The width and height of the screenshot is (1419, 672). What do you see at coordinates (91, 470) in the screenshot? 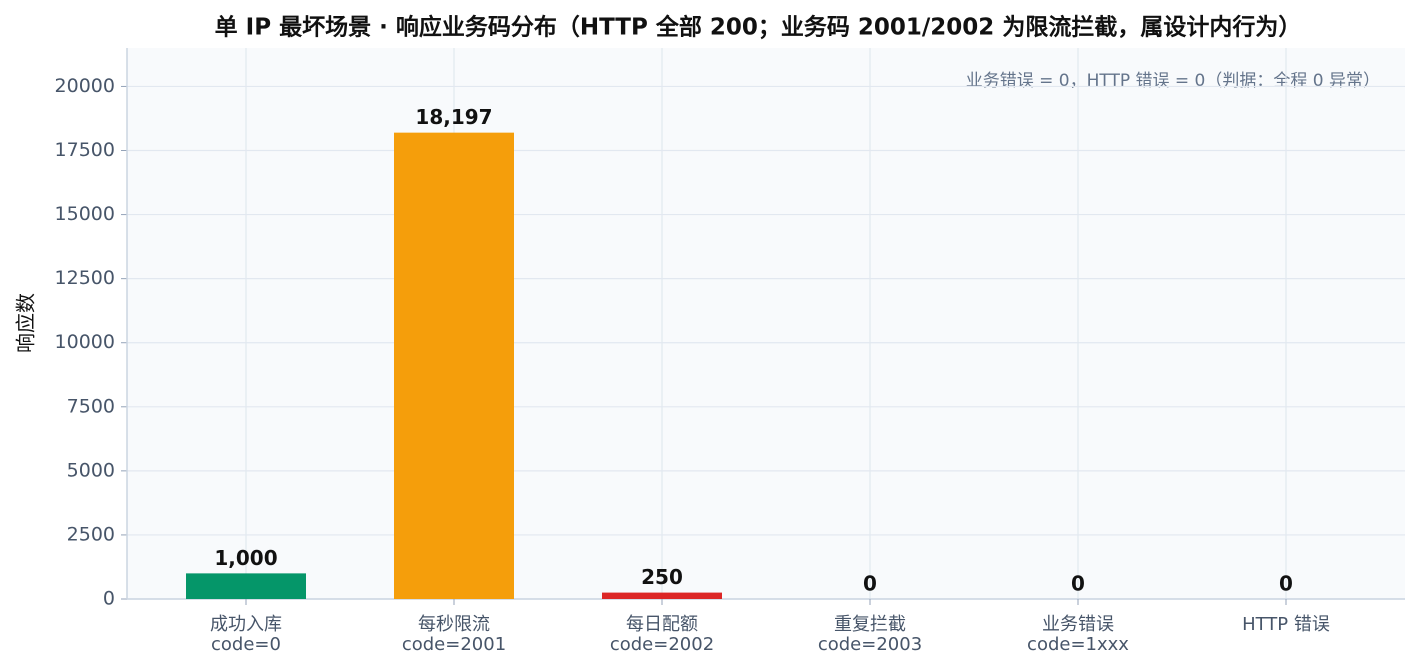
I see `y-tick-label: 5000` at bounding box center [91, 470].